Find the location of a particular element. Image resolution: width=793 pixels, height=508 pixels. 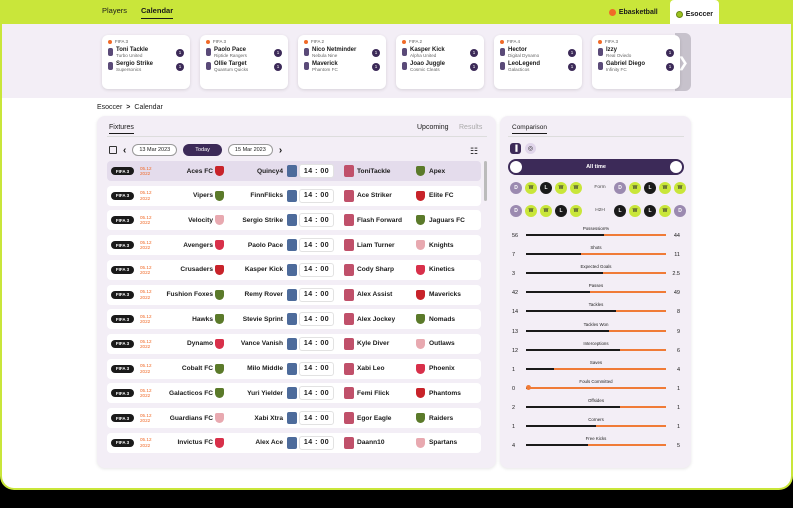

chevron-left-icon: ‹ is located at coordinates (125, 150).